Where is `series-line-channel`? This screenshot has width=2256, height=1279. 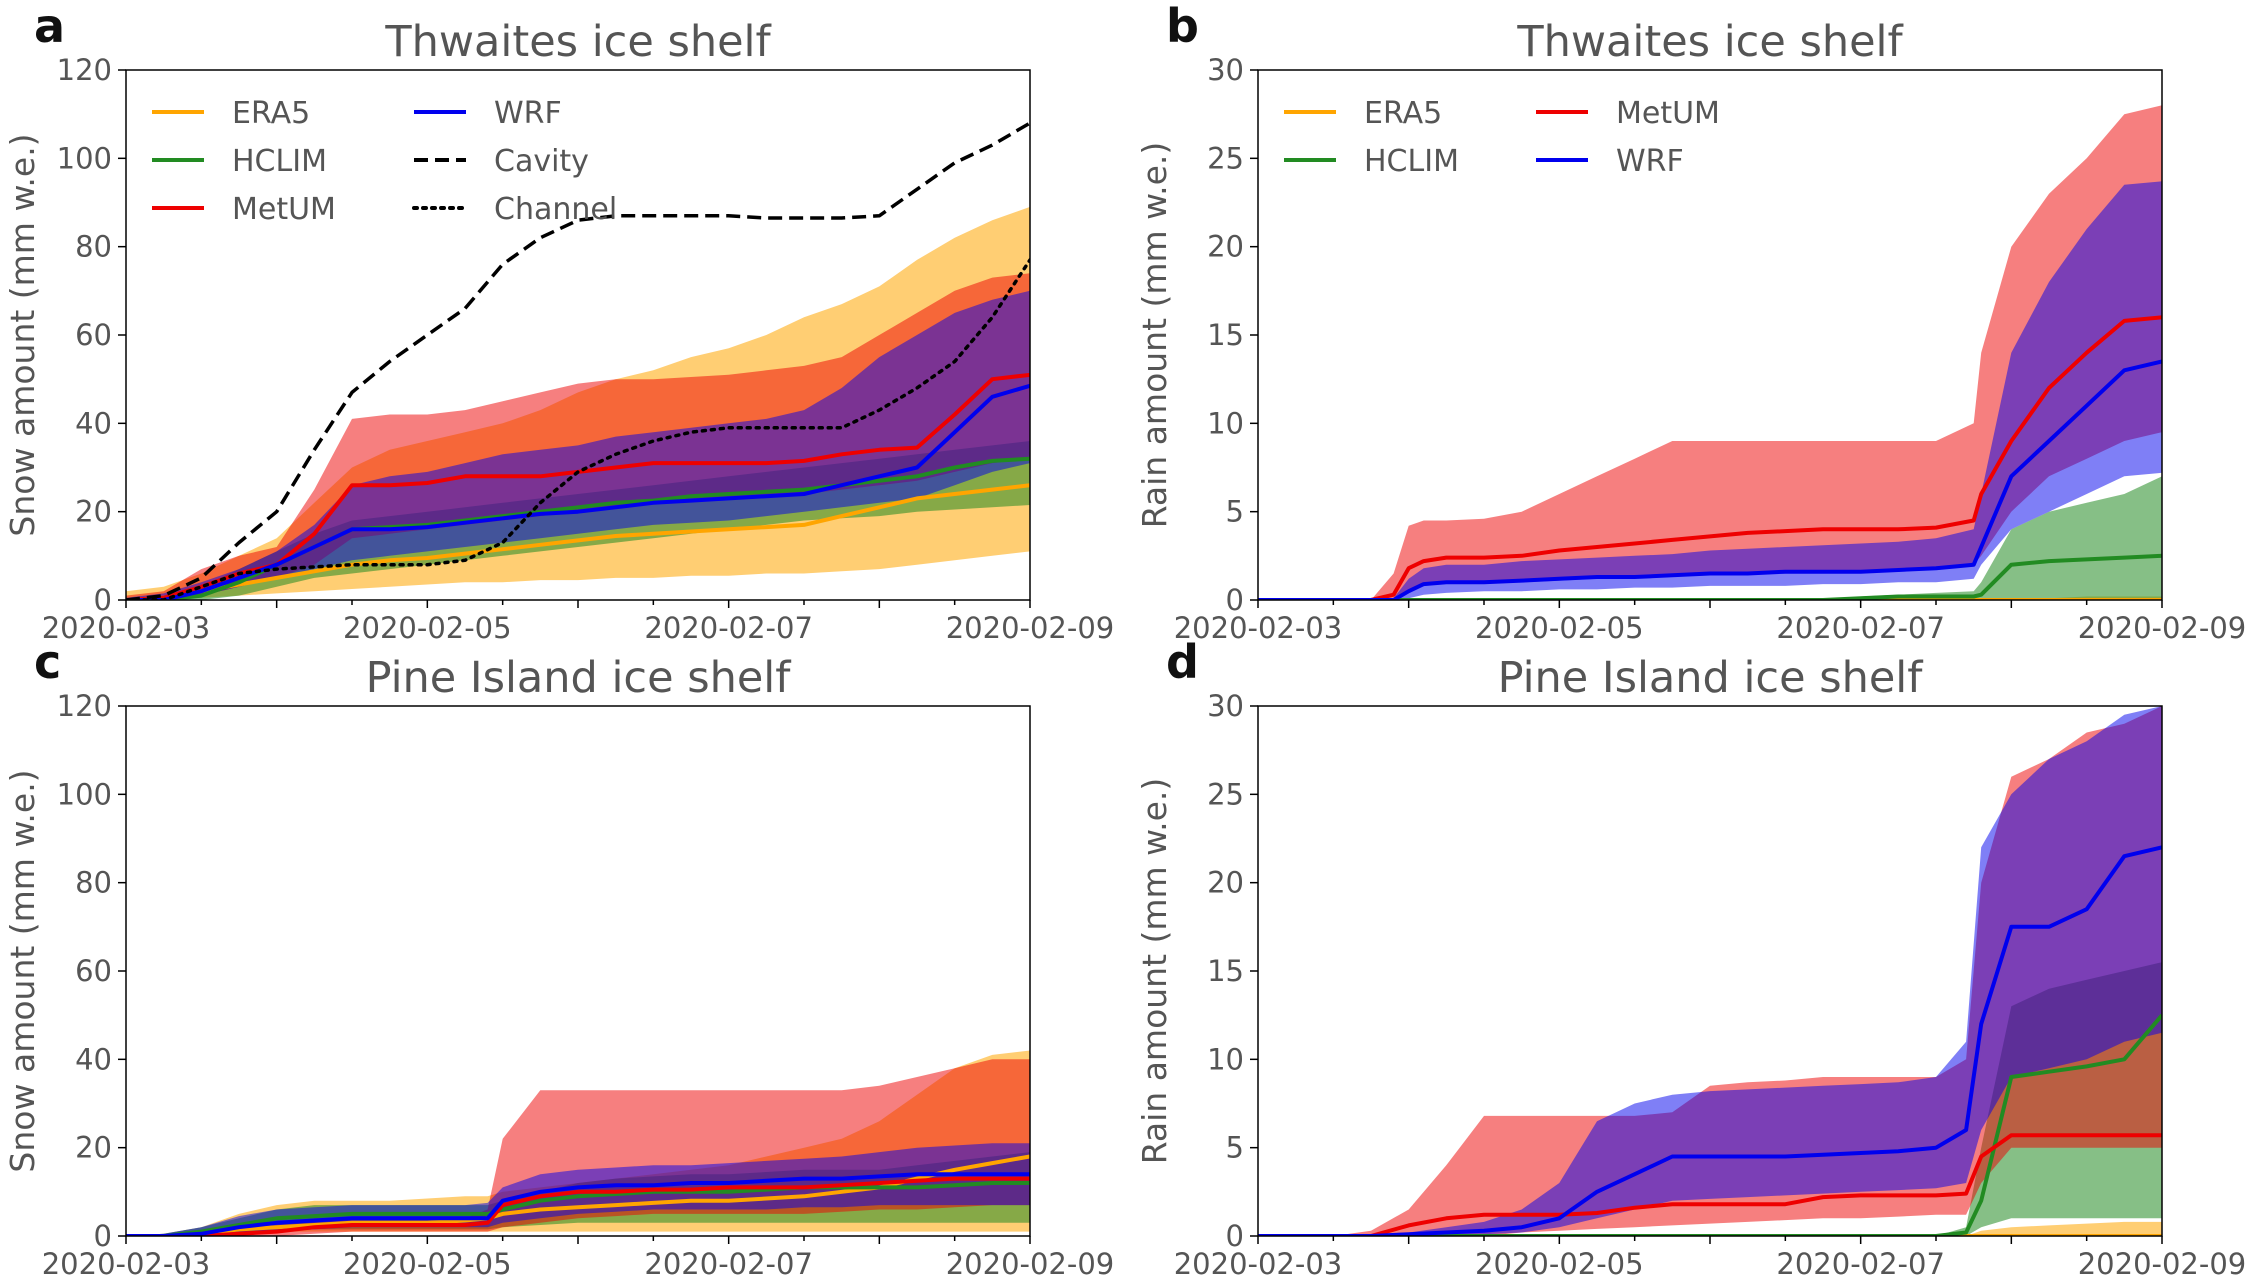
series-line-channel is located at coordinates (578, 429).